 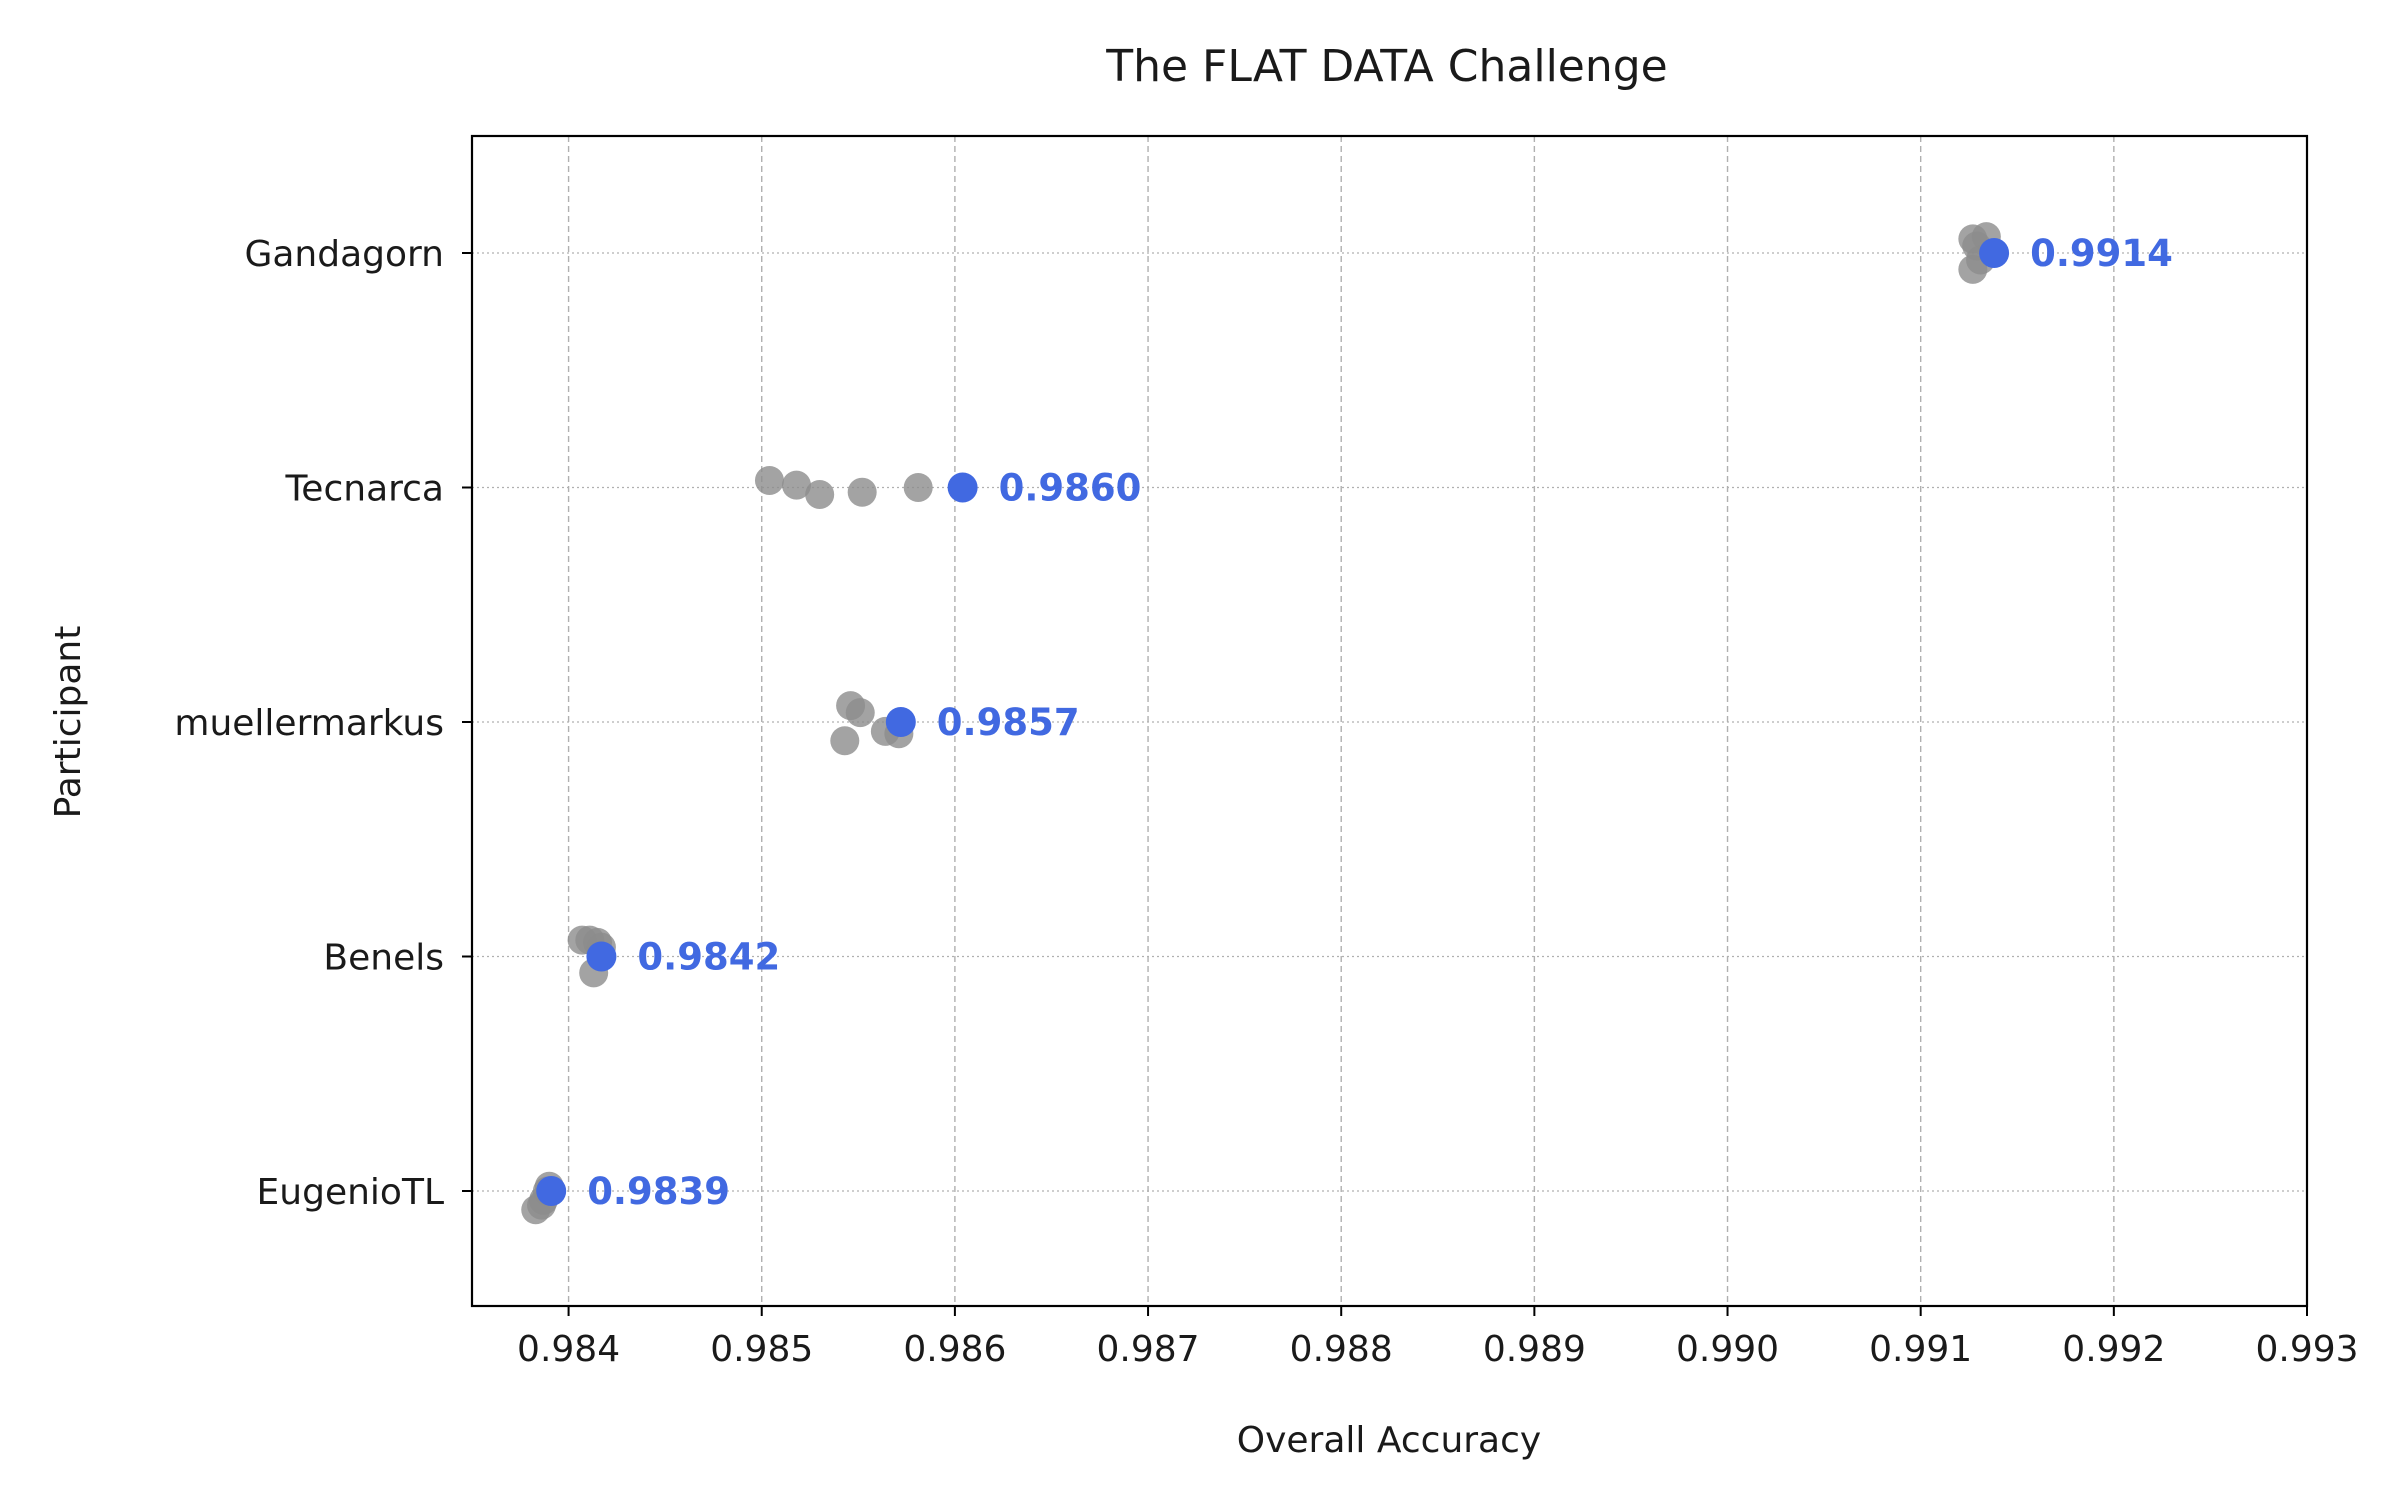 What do you see at coordinates (1341, 1349) in the screenshot?
I see `x-tick-label: 0.988` at bounding box center [1341, 1349].